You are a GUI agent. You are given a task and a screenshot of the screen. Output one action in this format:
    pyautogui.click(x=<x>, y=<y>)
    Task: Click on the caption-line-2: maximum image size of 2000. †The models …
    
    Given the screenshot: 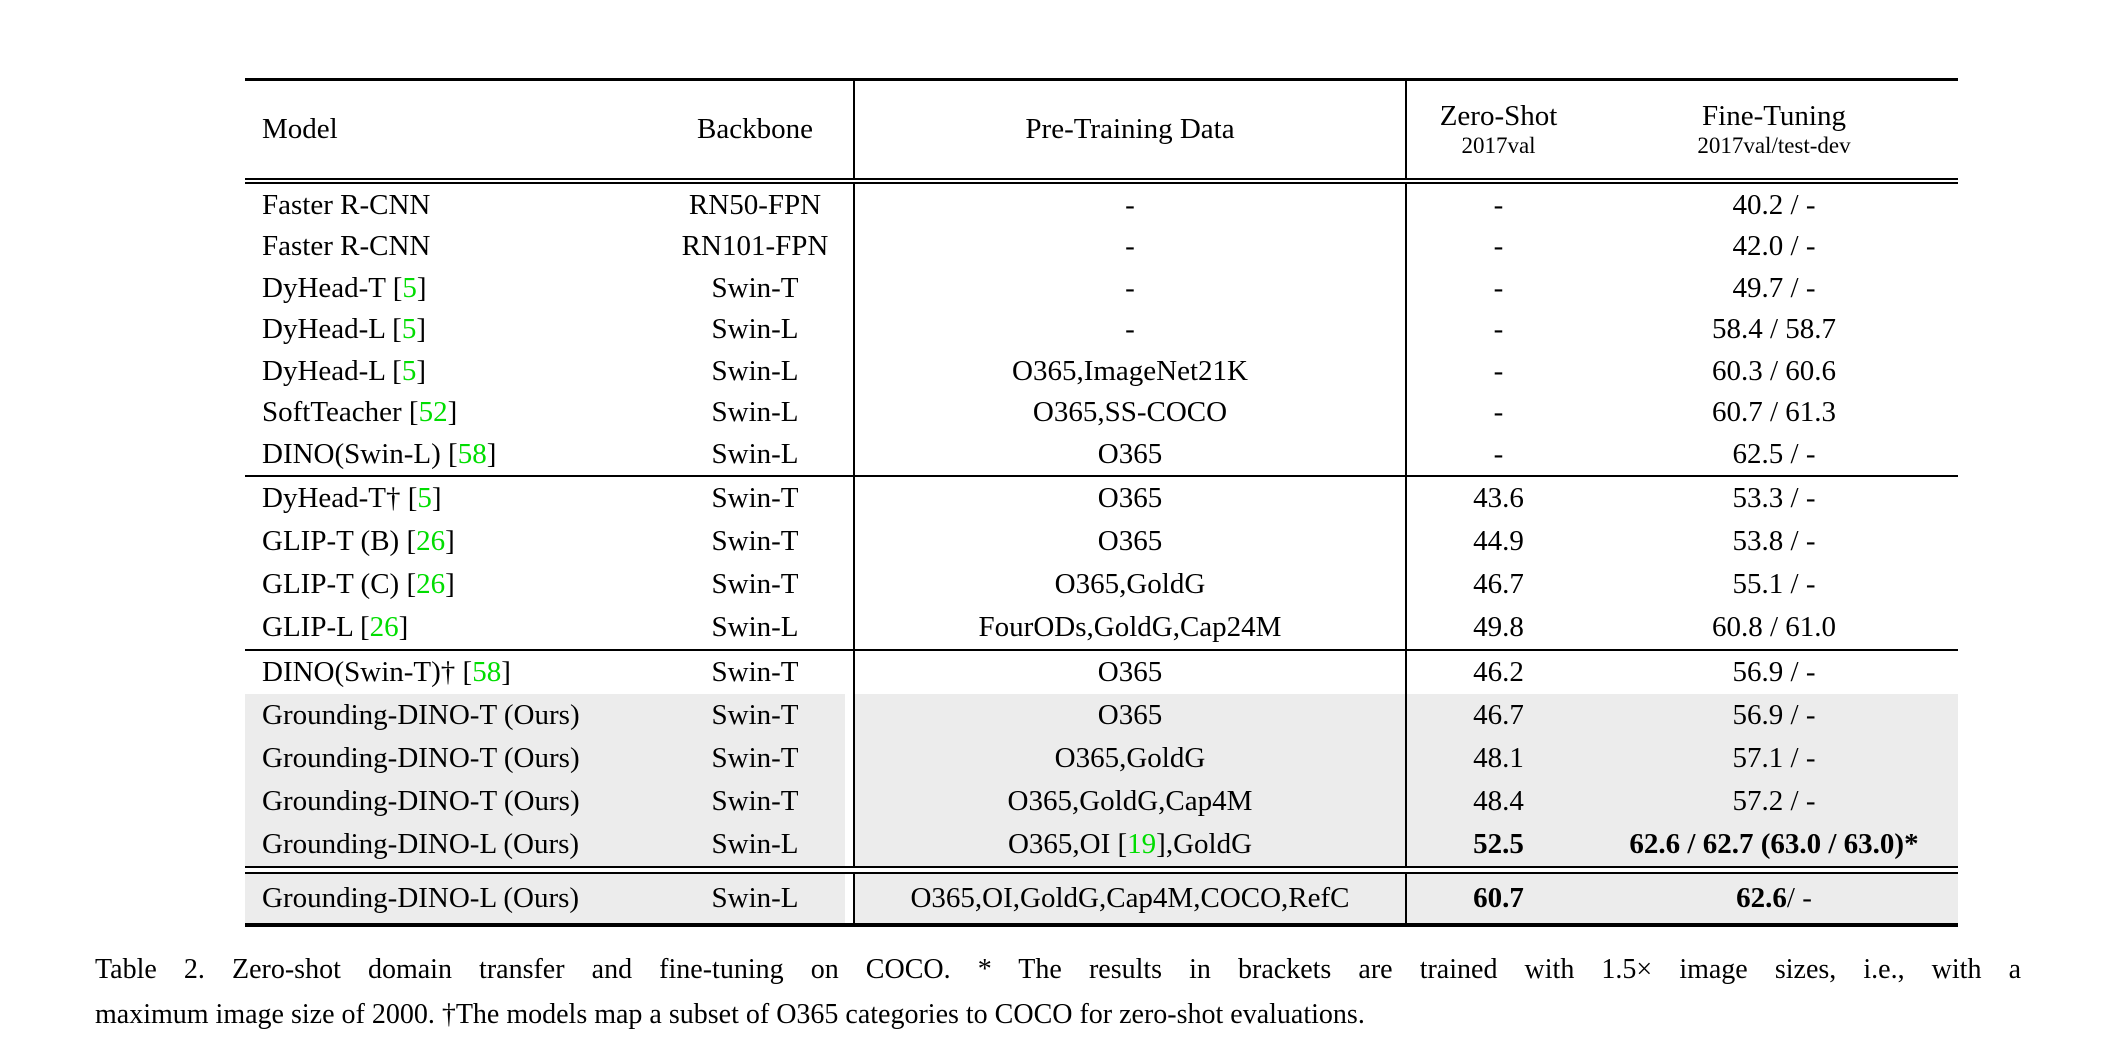 What is the action you would take?
    pyautogui.click(x=730, y=1014)
    